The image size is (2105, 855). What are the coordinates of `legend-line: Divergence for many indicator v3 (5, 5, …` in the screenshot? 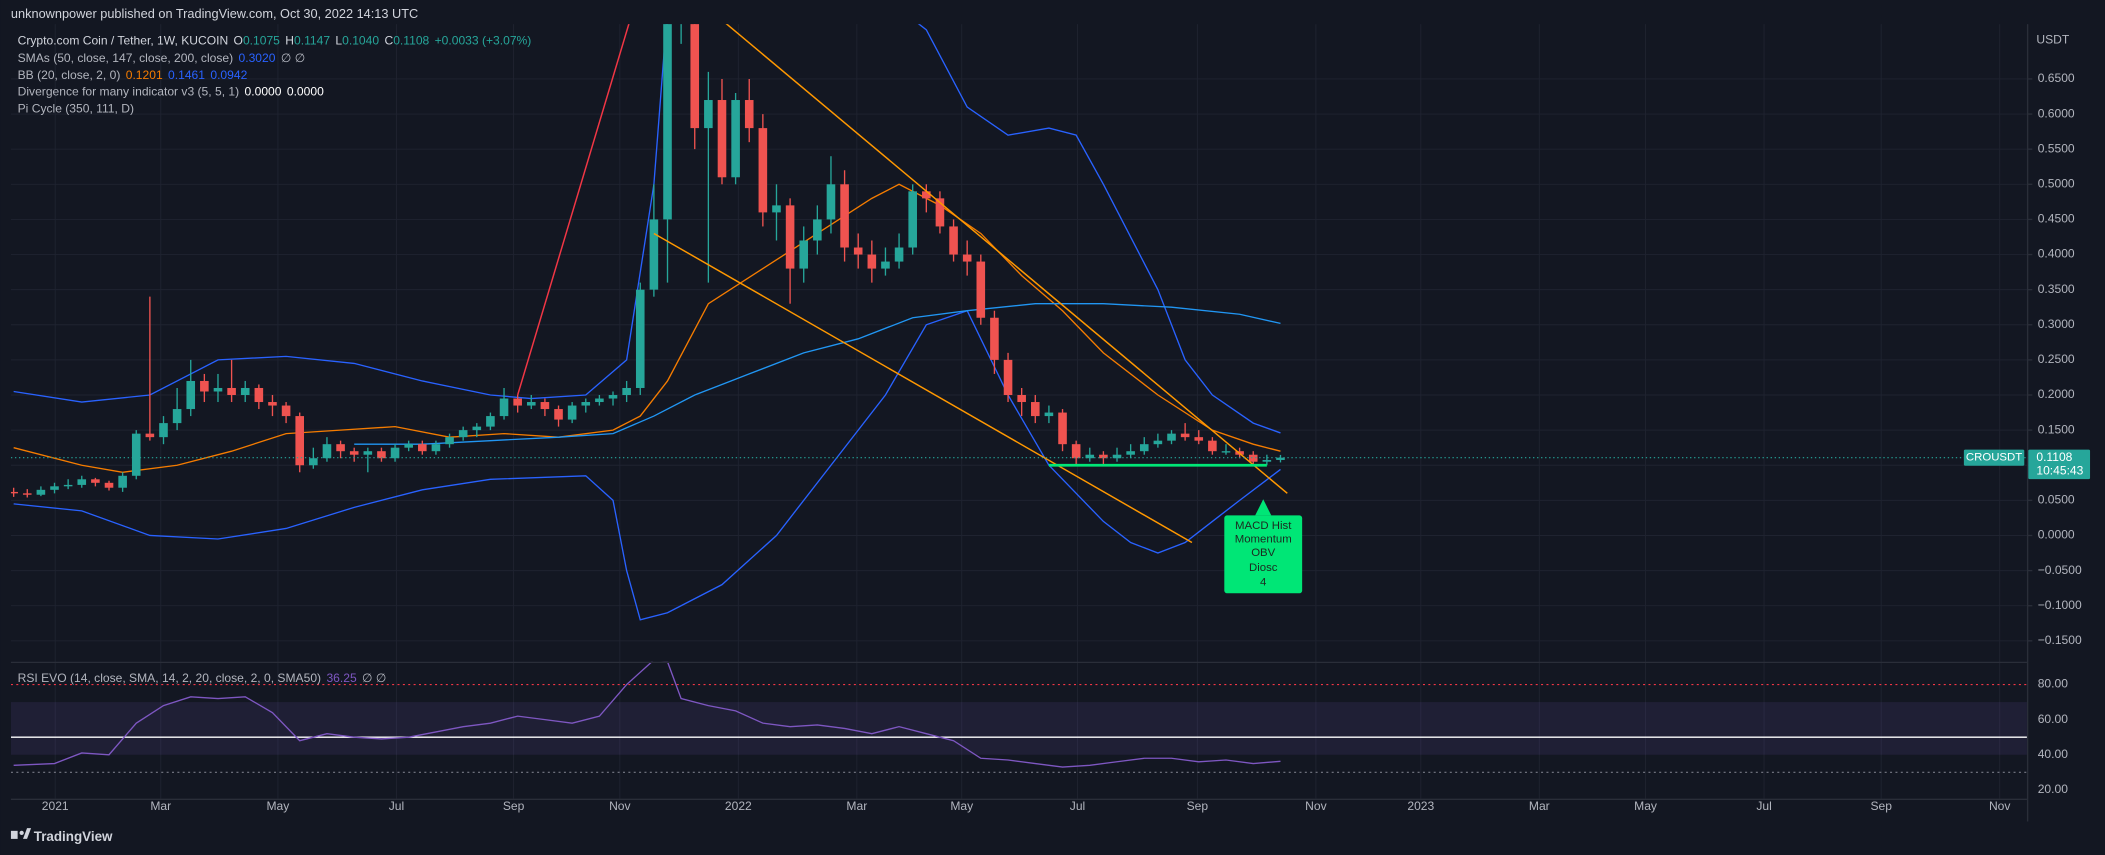 It's located at (171, 92).